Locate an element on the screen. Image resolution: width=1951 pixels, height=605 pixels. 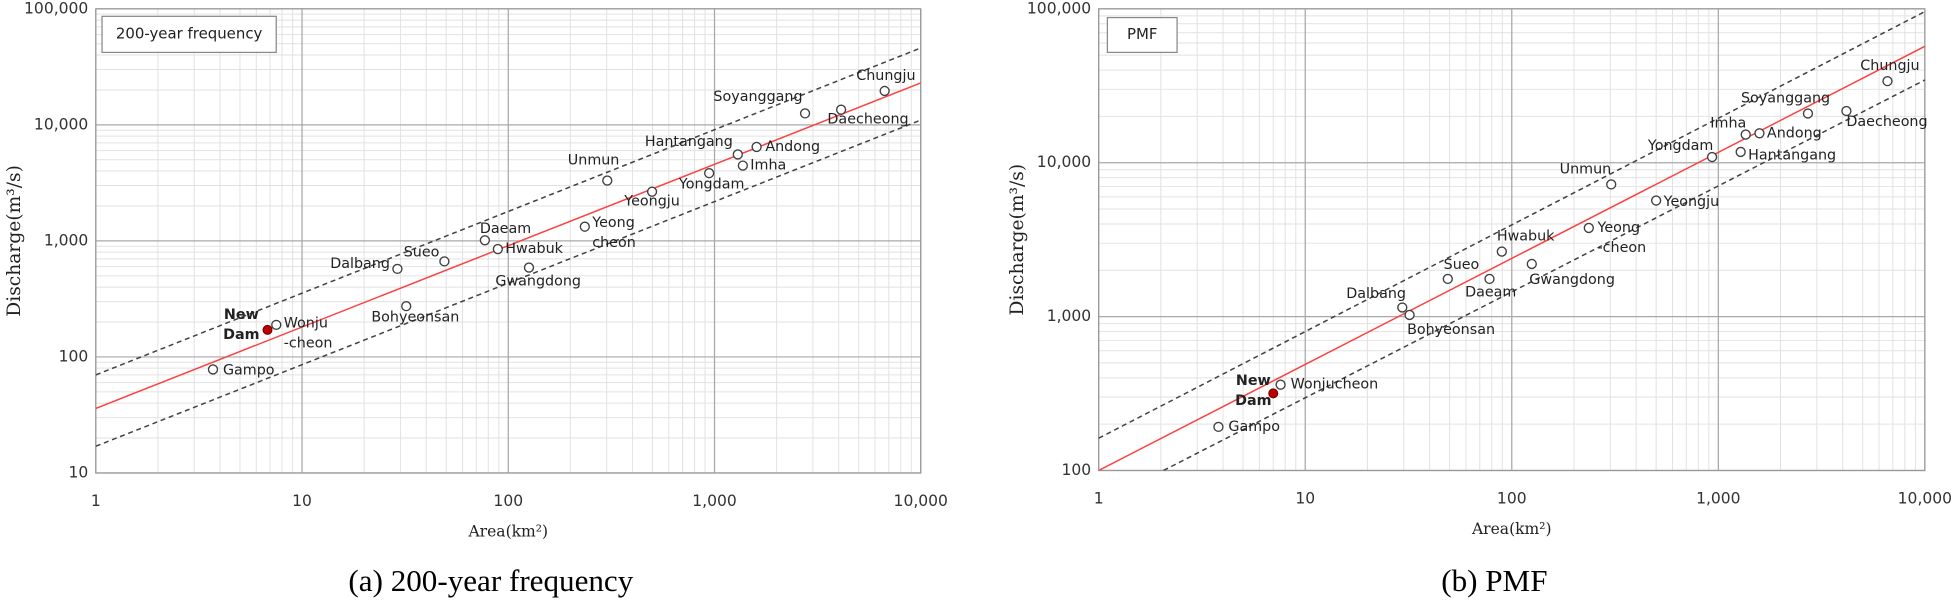
new-dam-label: New is located at coordinates (241, 315).